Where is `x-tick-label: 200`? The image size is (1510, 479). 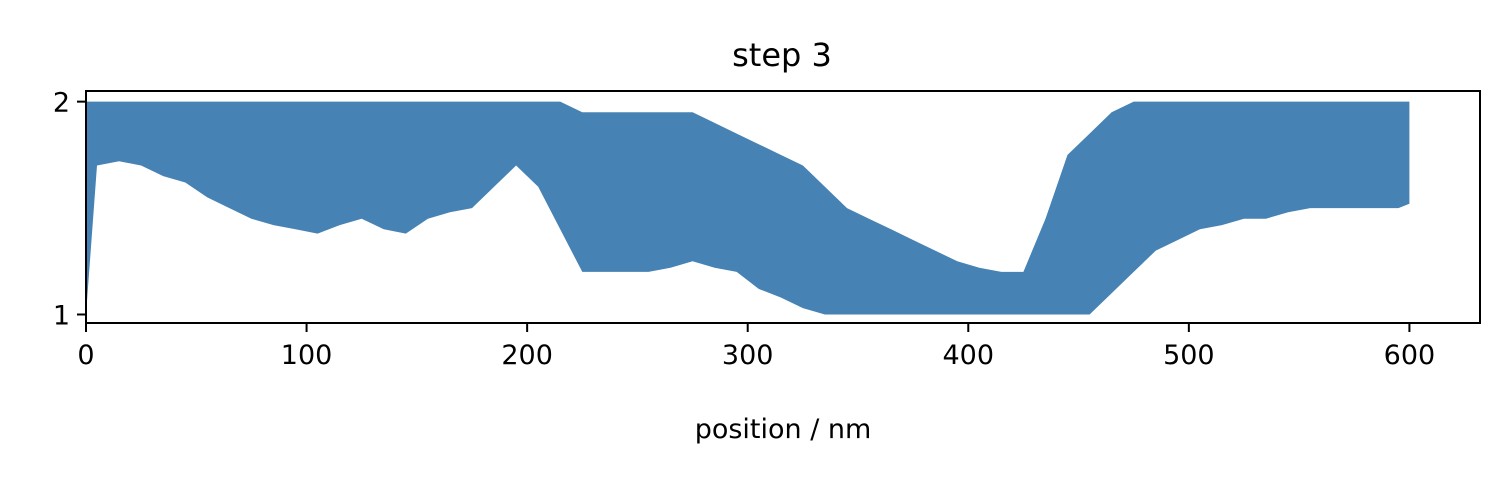
x-tick-label: 200 is located at coordinates (527, 355).